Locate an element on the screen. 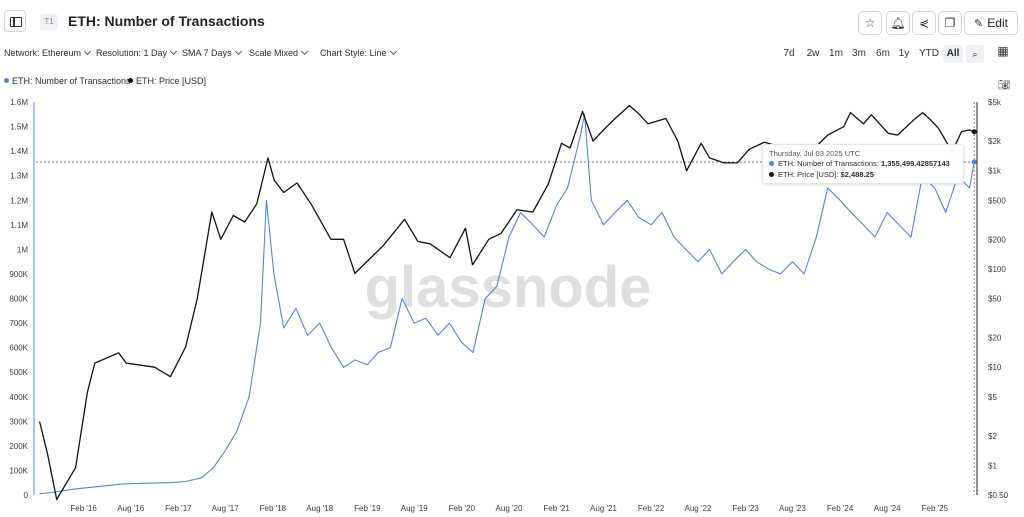 This screenshot has height=517, width=1024. y-right-tick-label: $0.50 is located at coordinates (998, 495).